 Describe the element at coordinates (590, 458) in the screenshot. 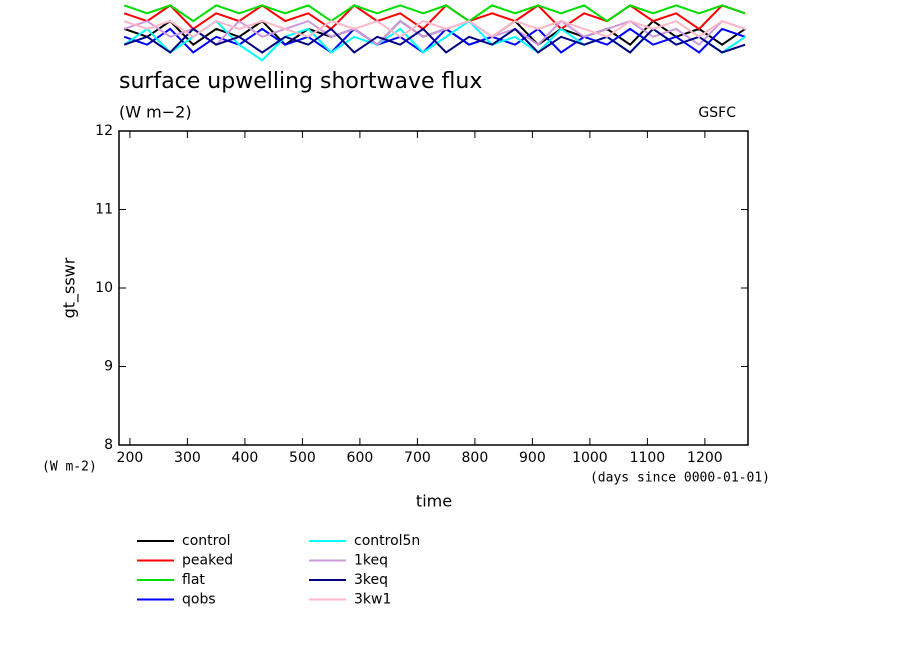

I see `x-tick-label: 1000` at that location.